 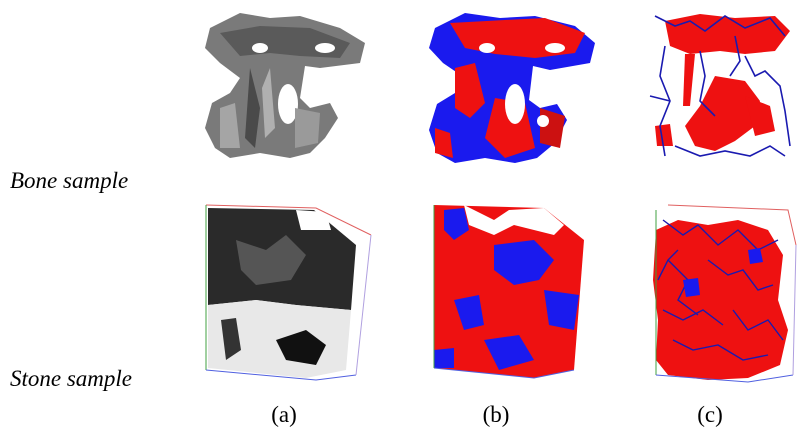 I want to click on bone-panel-b, so click(x=512, y=88).